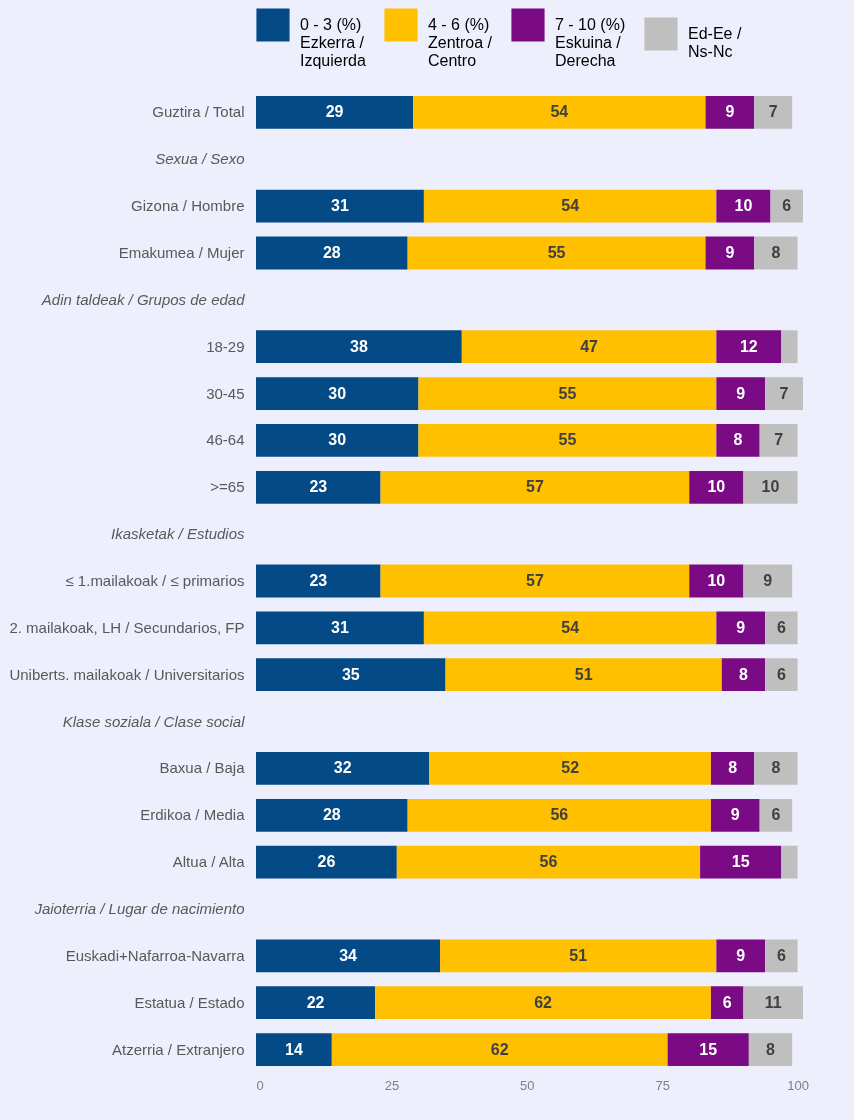 The height and width of the screenshot is (1120, 854). Describe the element at coordinates (188, 206) in the screenshot. I see `y-tick-label: Gizona / Hombre` at that location.